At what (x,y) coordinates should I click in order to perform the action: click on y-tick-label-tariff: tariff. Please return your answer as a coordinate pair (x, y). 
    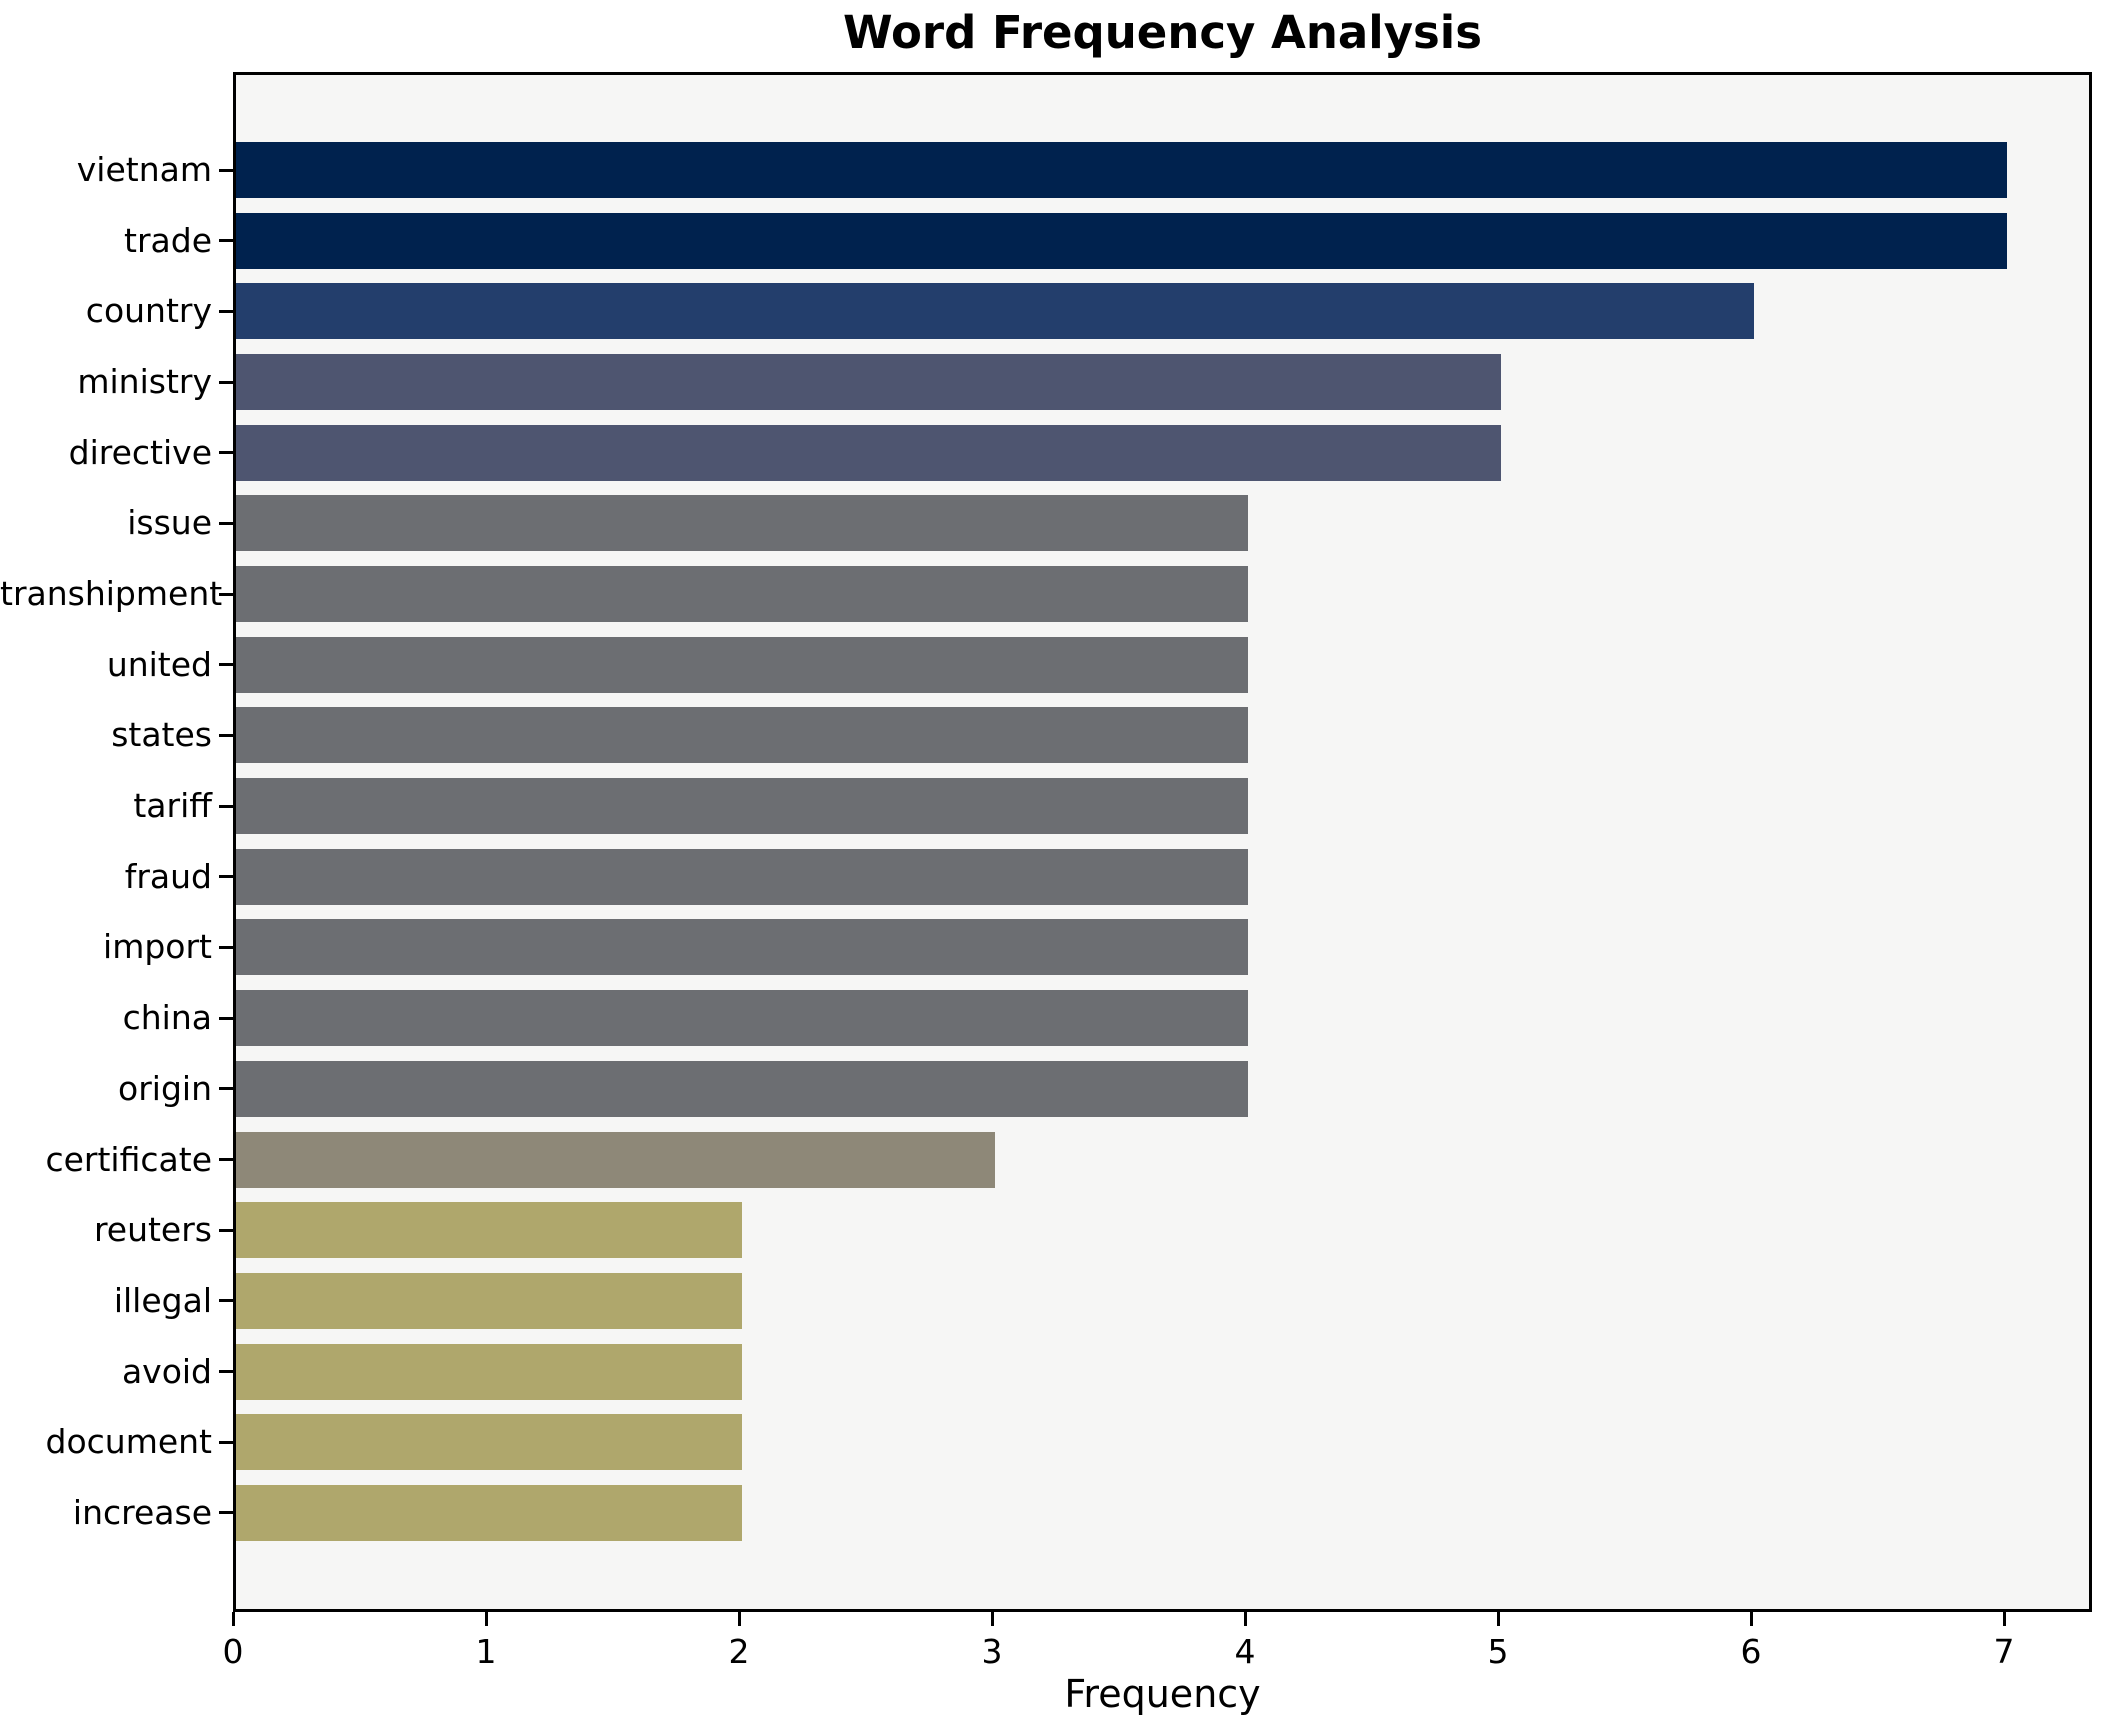
    Looking at the image, I should click on (172, 806).